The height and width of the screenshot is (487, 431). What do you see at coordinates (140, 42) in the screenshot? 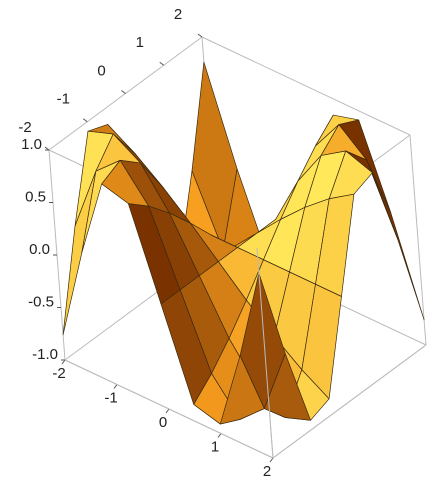
I see `y-tick-label: 1` at bounding box center [140, 42].